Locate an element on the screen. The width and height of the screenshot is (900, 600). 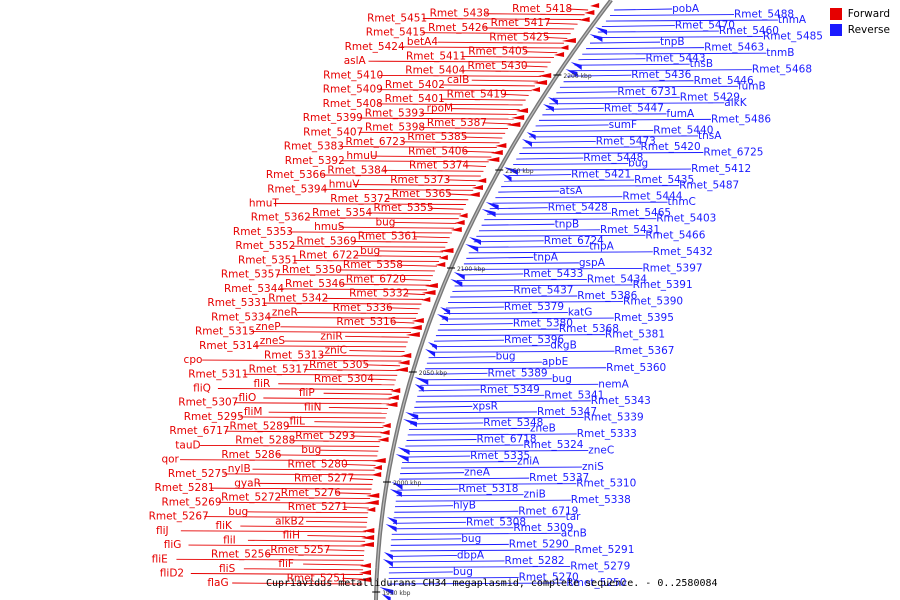
forward-gene-label: fliQ is located at coordinates (202, 389).